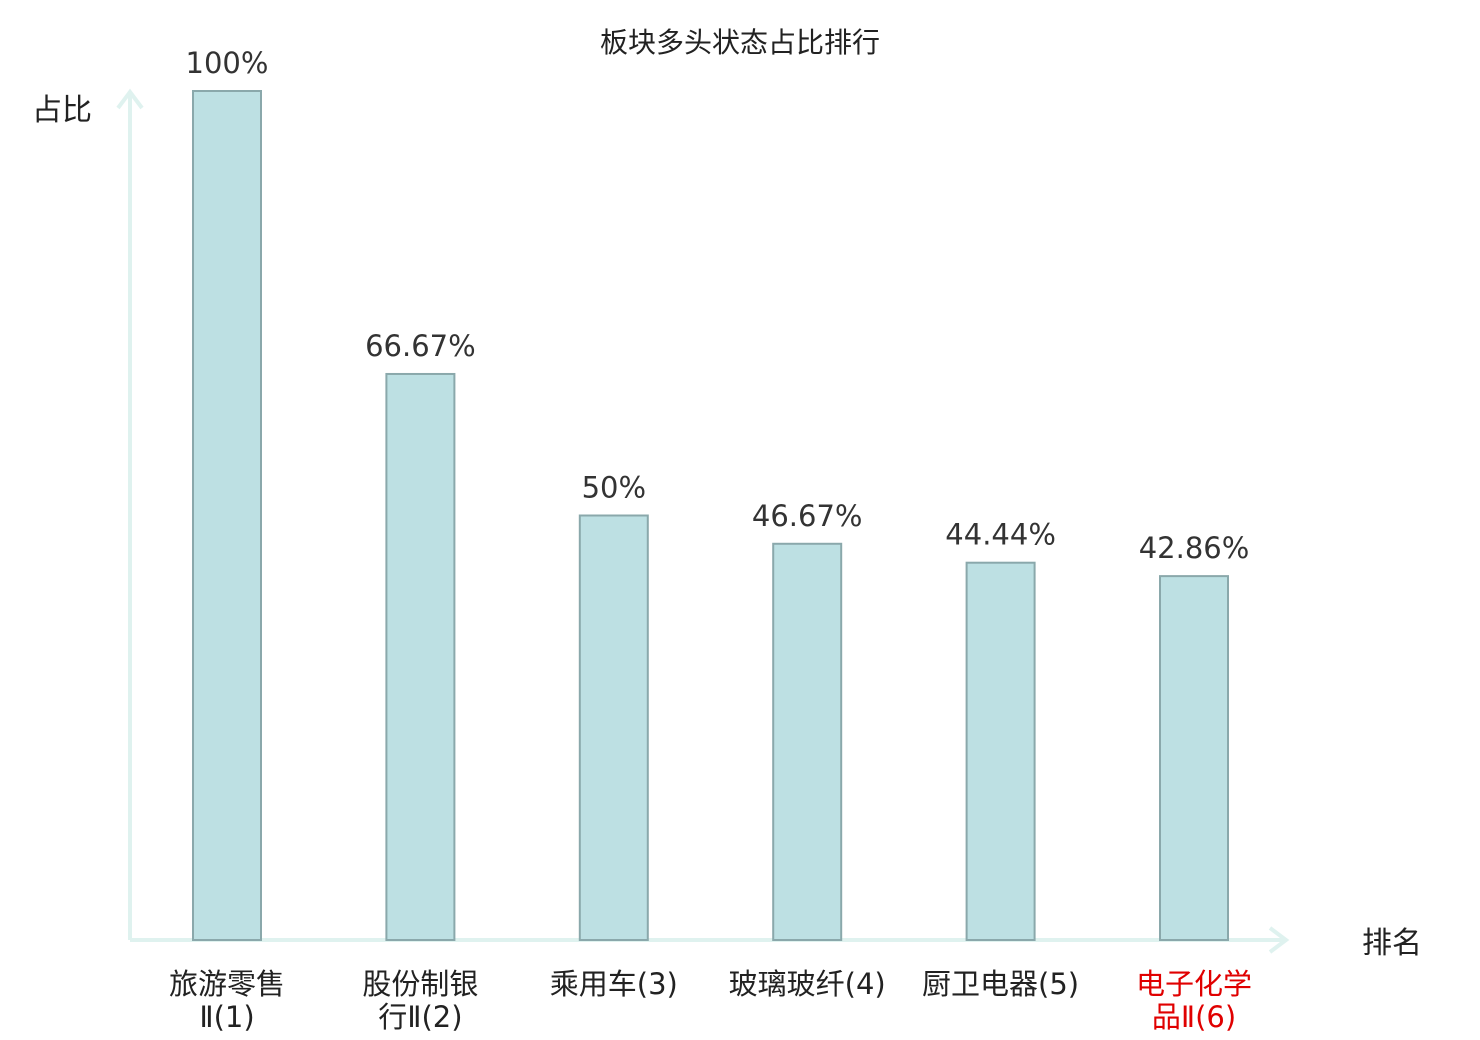  Describe the element at coordinates (614, 984) in the screenshot. I see `category-label-3-line-1: 乘用车(3)` at that location.